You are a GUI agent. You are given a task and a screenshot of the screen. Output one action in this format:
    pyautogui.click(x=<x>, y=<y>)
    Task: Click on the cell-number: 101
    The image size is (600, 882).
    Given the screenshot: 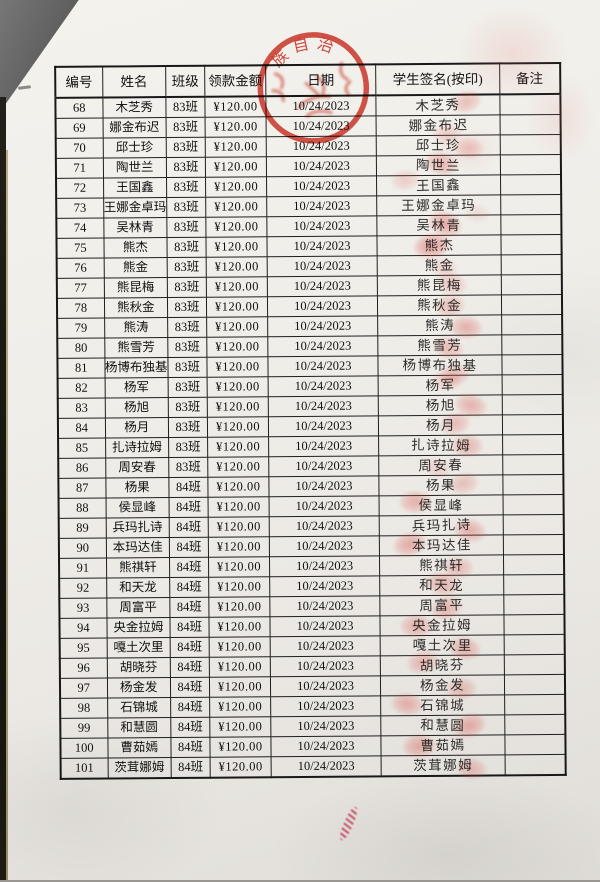 What is the action you would take?
    pyautogui.click(x=84, y=768)
    